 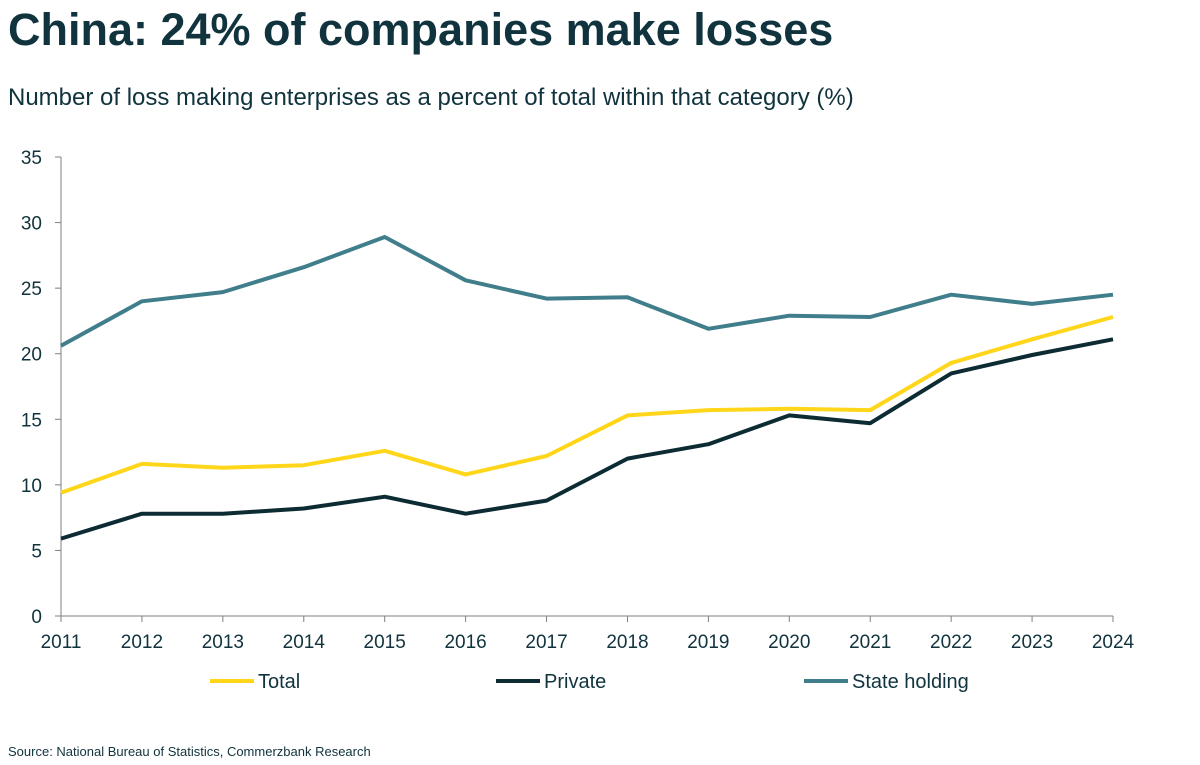 What do you see at coordinates (36, 617) in the screenshot?
I see `y-tick-label: 0` at bounding box center [36, 617].